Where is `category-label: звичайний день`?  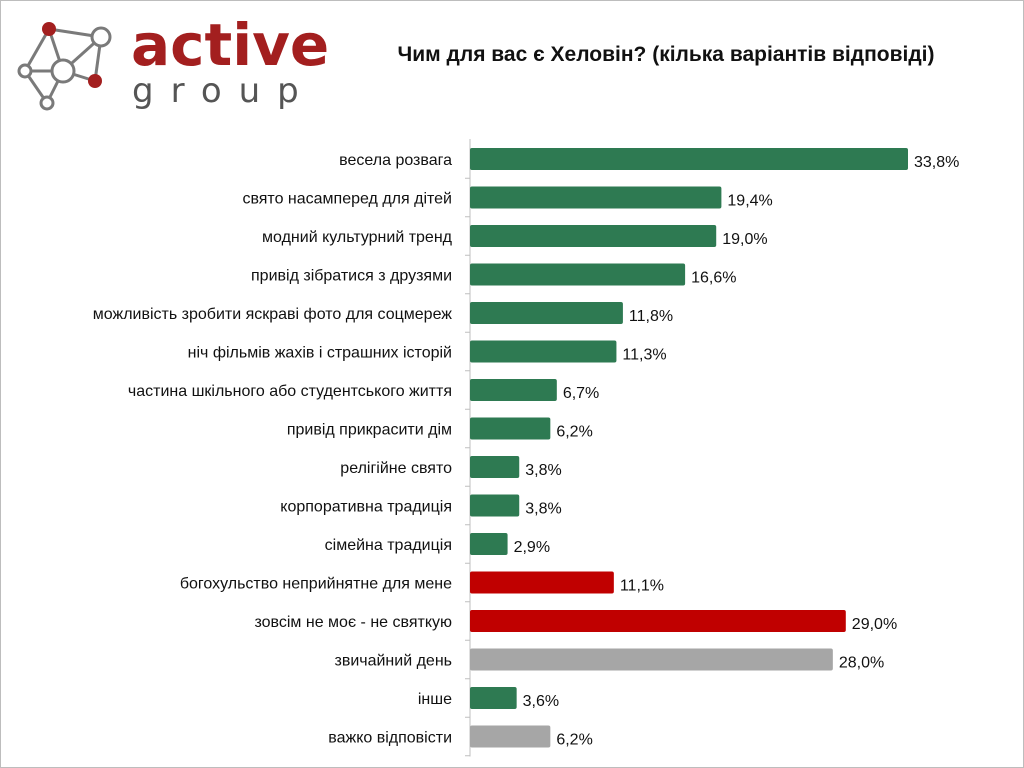 category-label: звичайний день is located at coordinates (393, 661).